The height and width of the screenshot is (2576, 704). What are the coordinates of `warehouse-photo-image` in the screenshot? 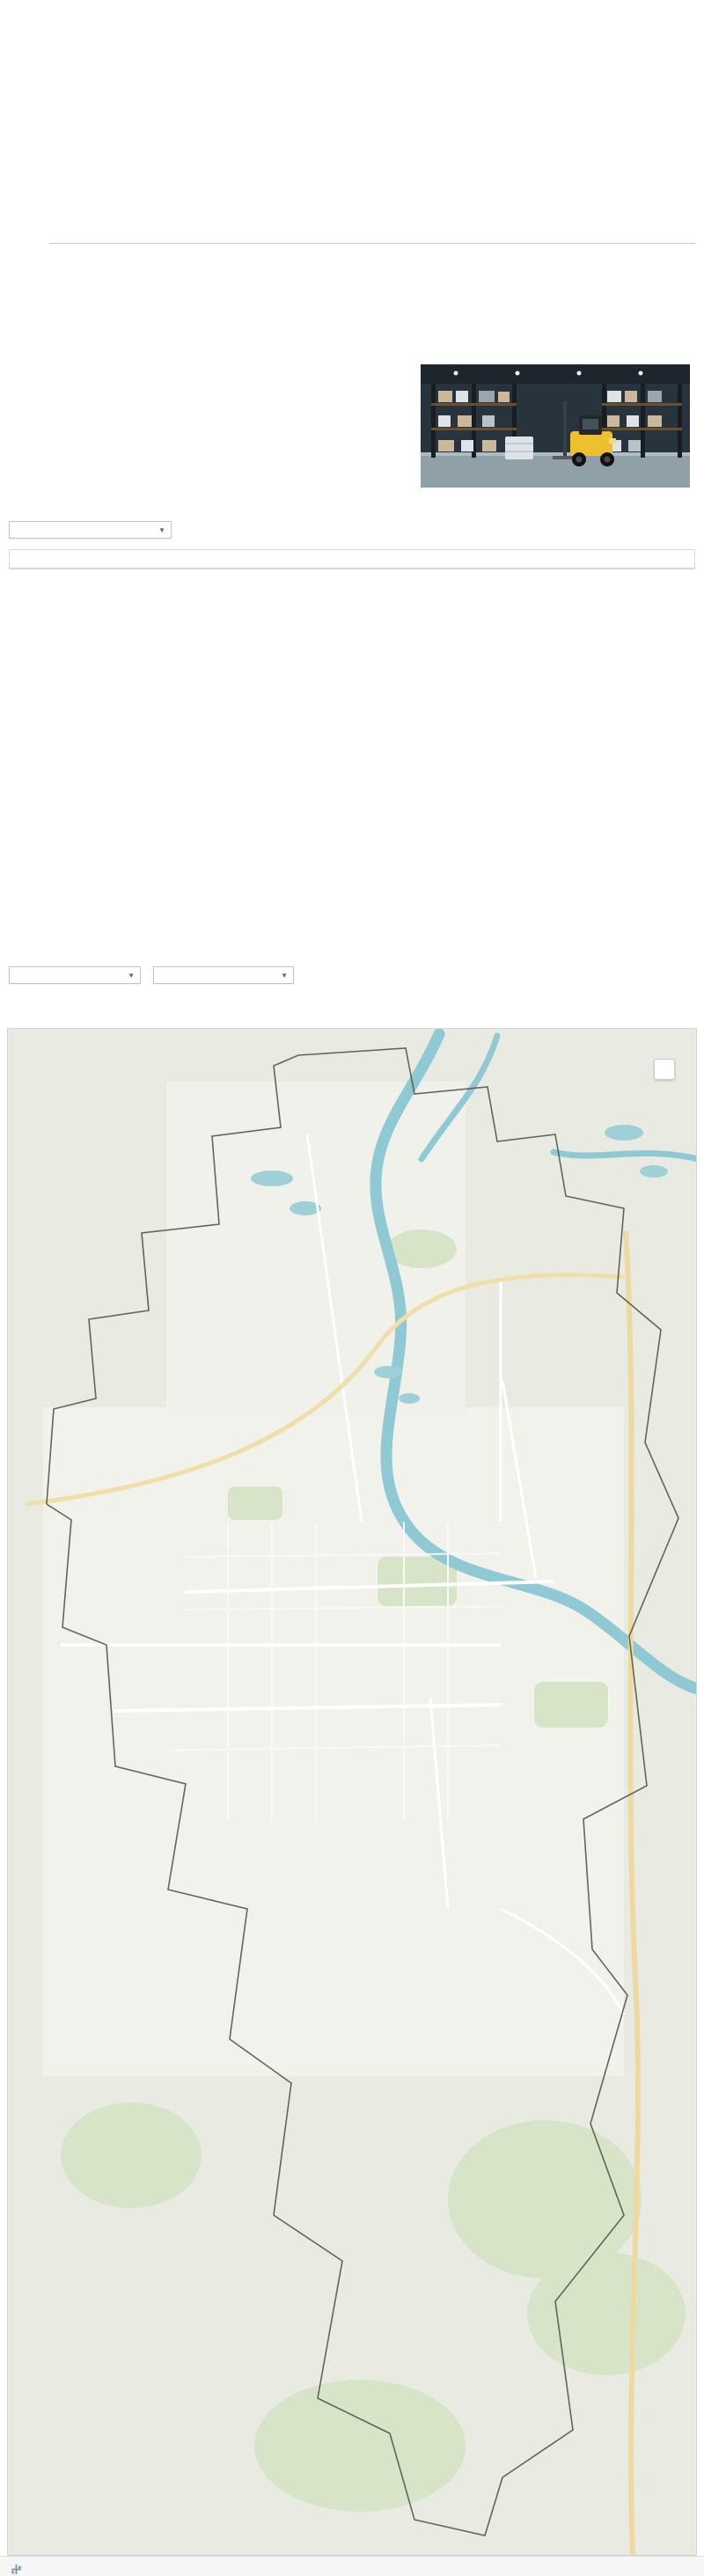 It's located at (555, 426).